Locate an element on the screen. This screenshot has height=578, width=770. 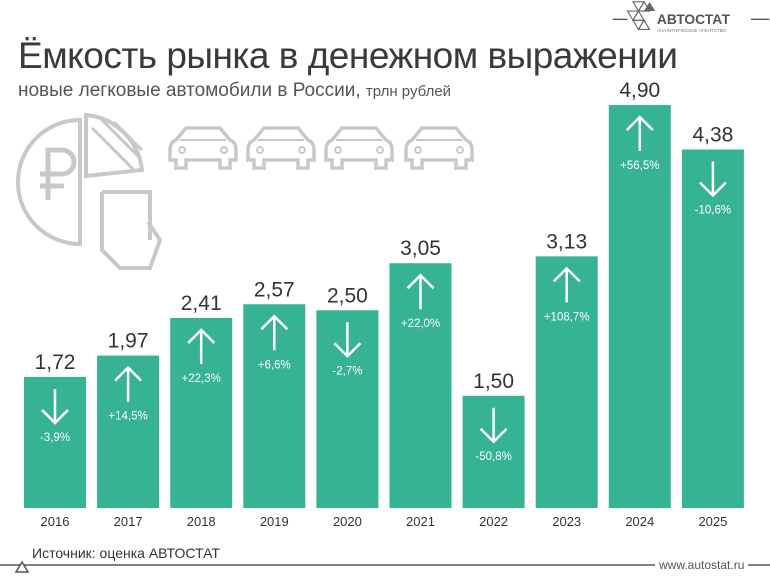
change-label: +56,5% is located at coordinates (639, 166).